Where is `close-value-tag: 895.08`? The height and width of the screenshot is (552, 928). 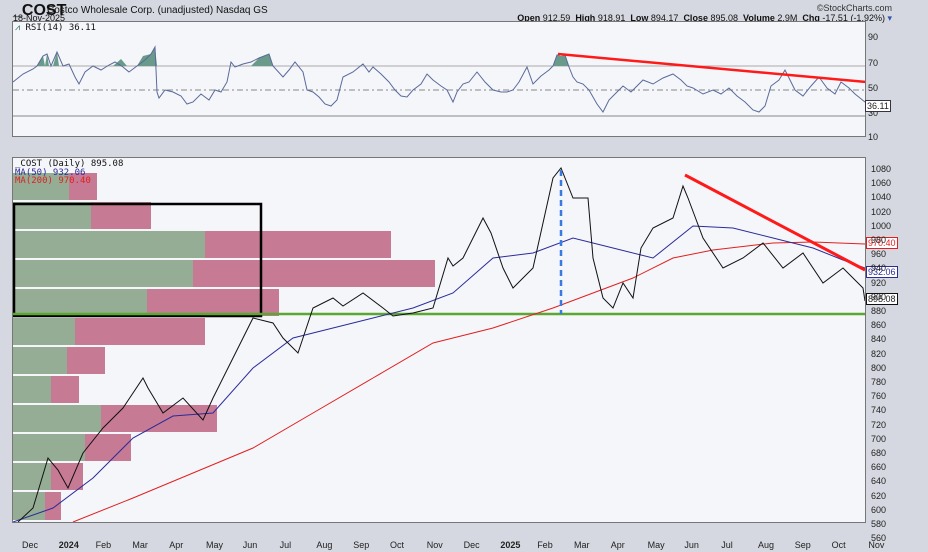
close-value-tag: 895.08 is located at coordinates (882, 299).